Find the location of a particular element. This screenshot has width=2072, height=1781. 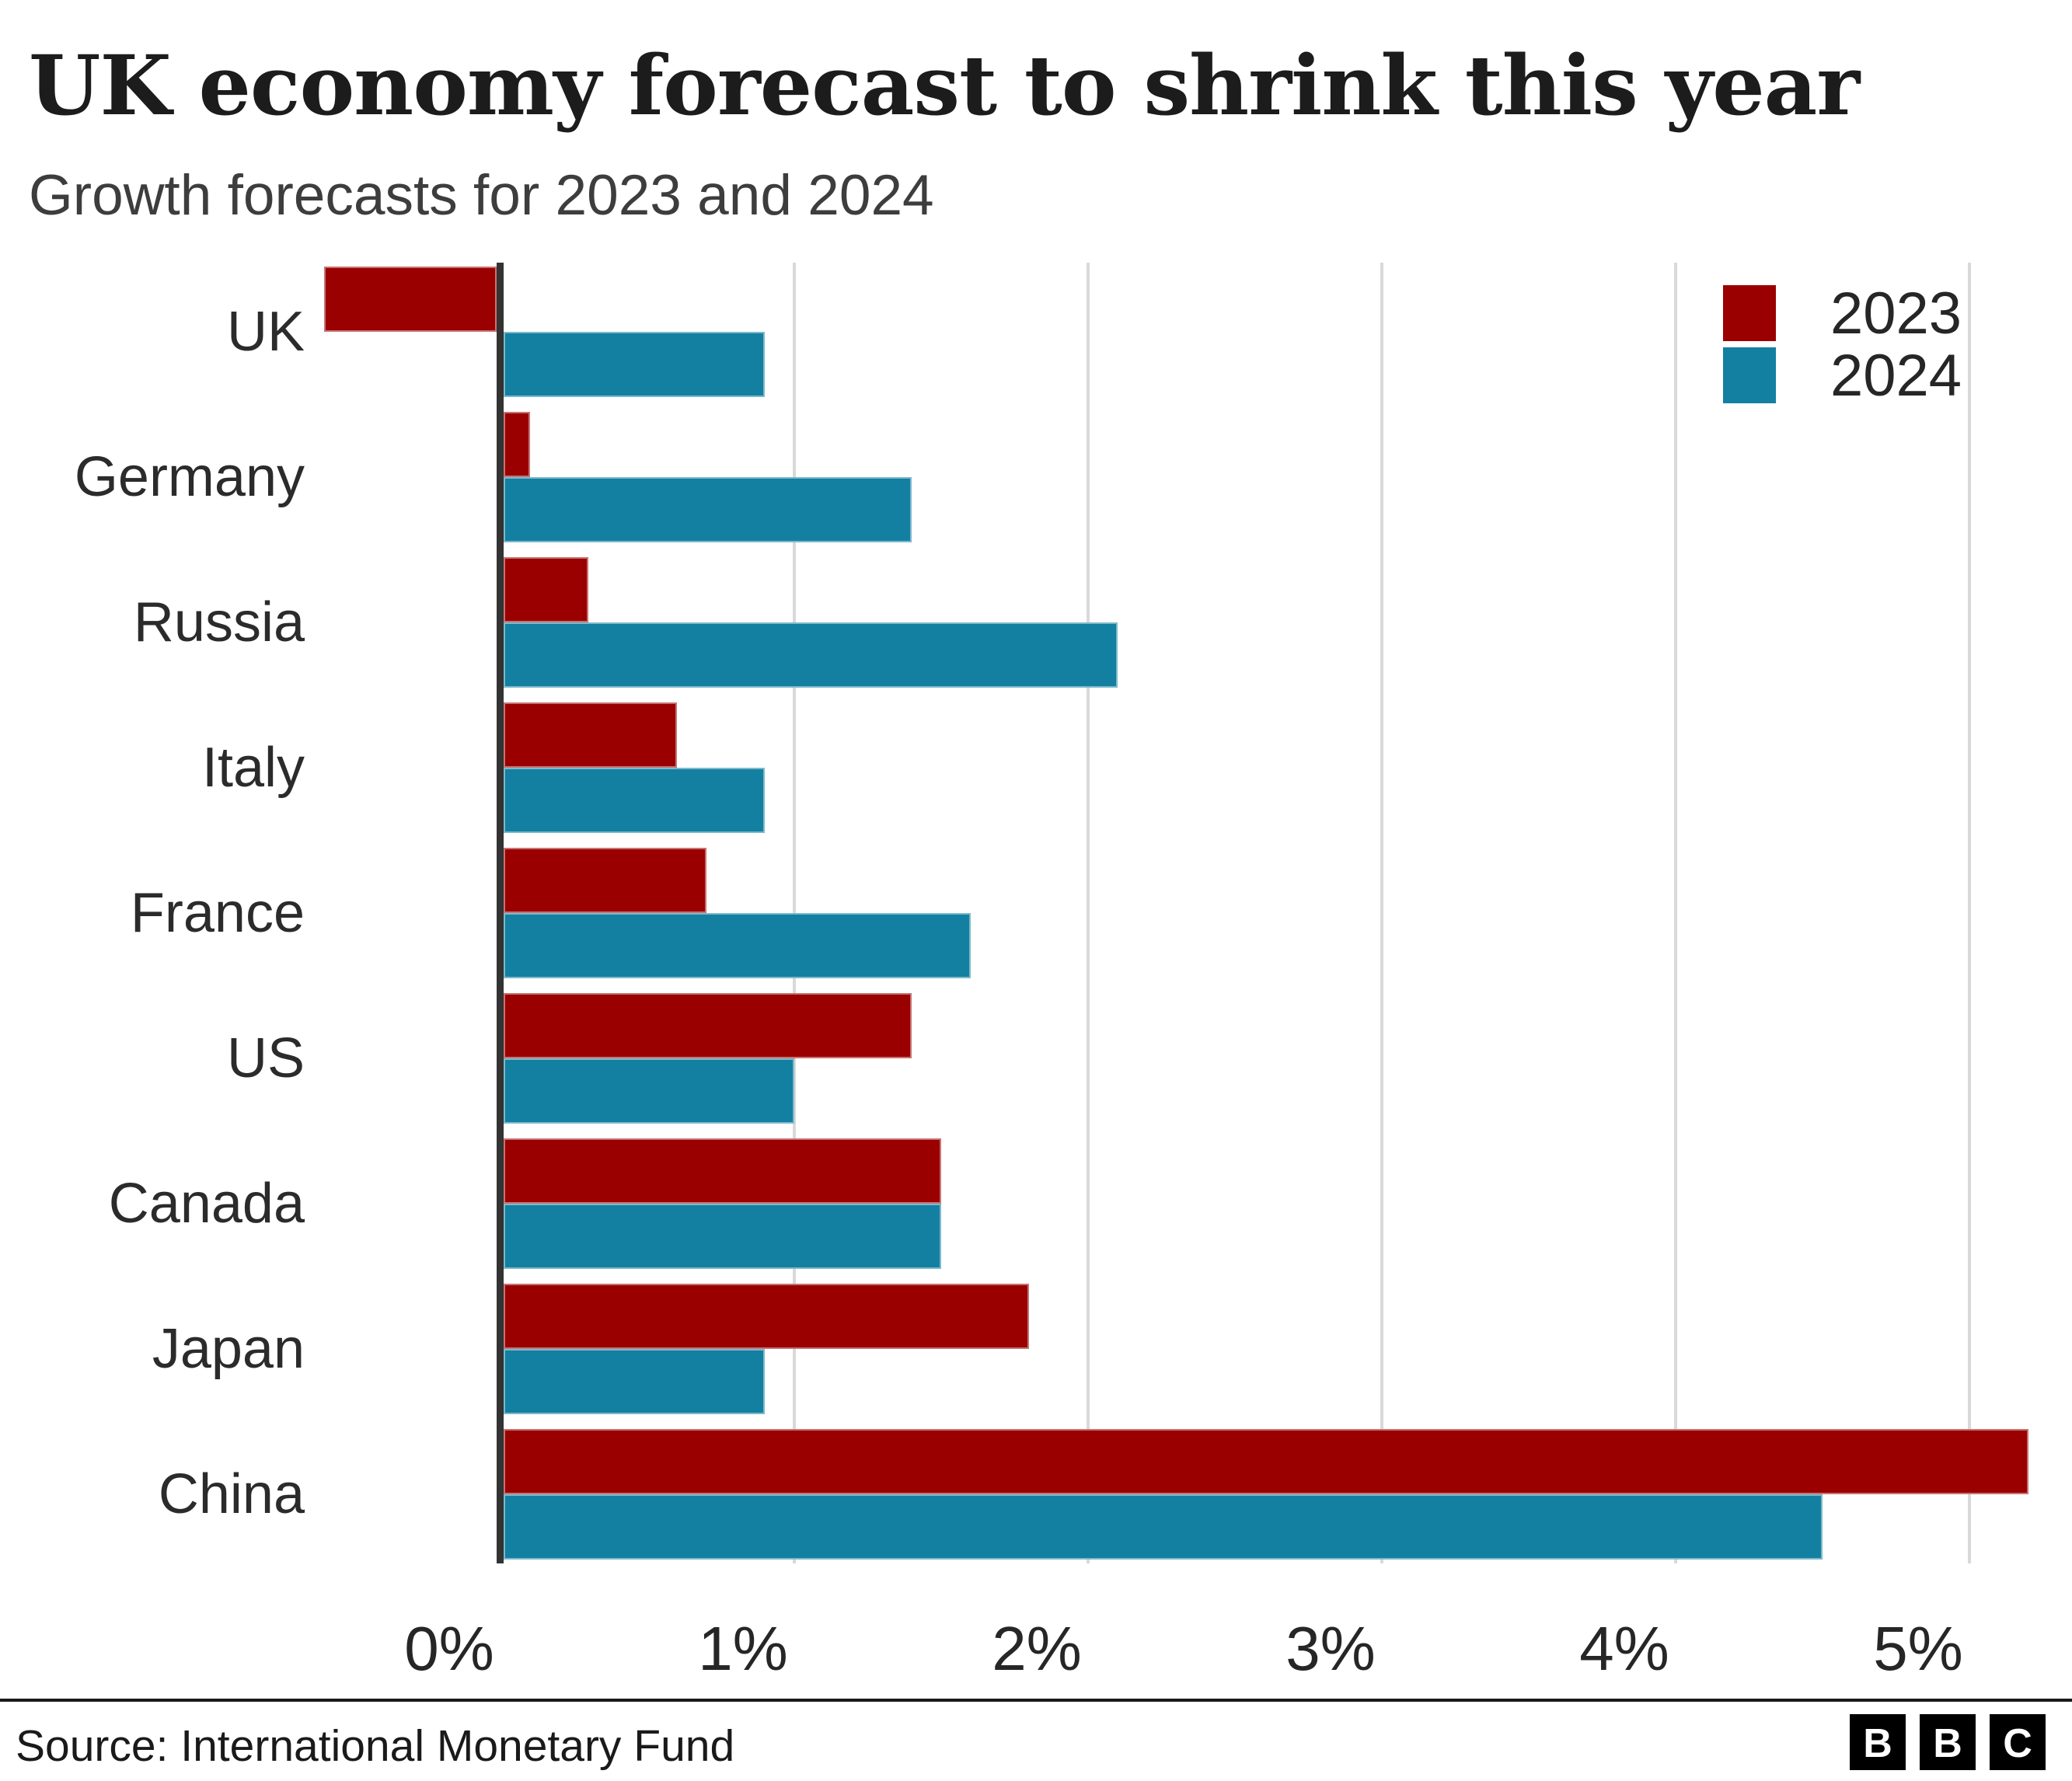

footer-divider is located at coordinates (1036, 1701).